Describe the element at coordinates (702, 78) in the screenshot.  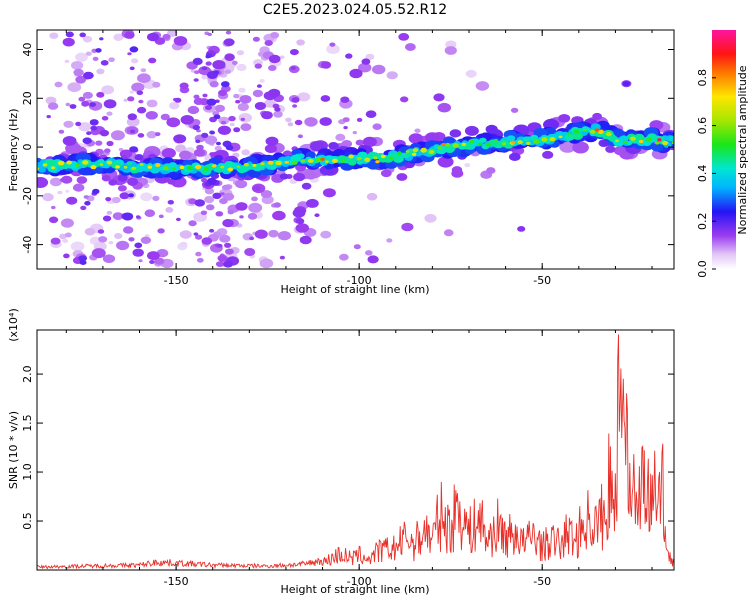
I see `colorbar-tick-label: 0.8` at that location.